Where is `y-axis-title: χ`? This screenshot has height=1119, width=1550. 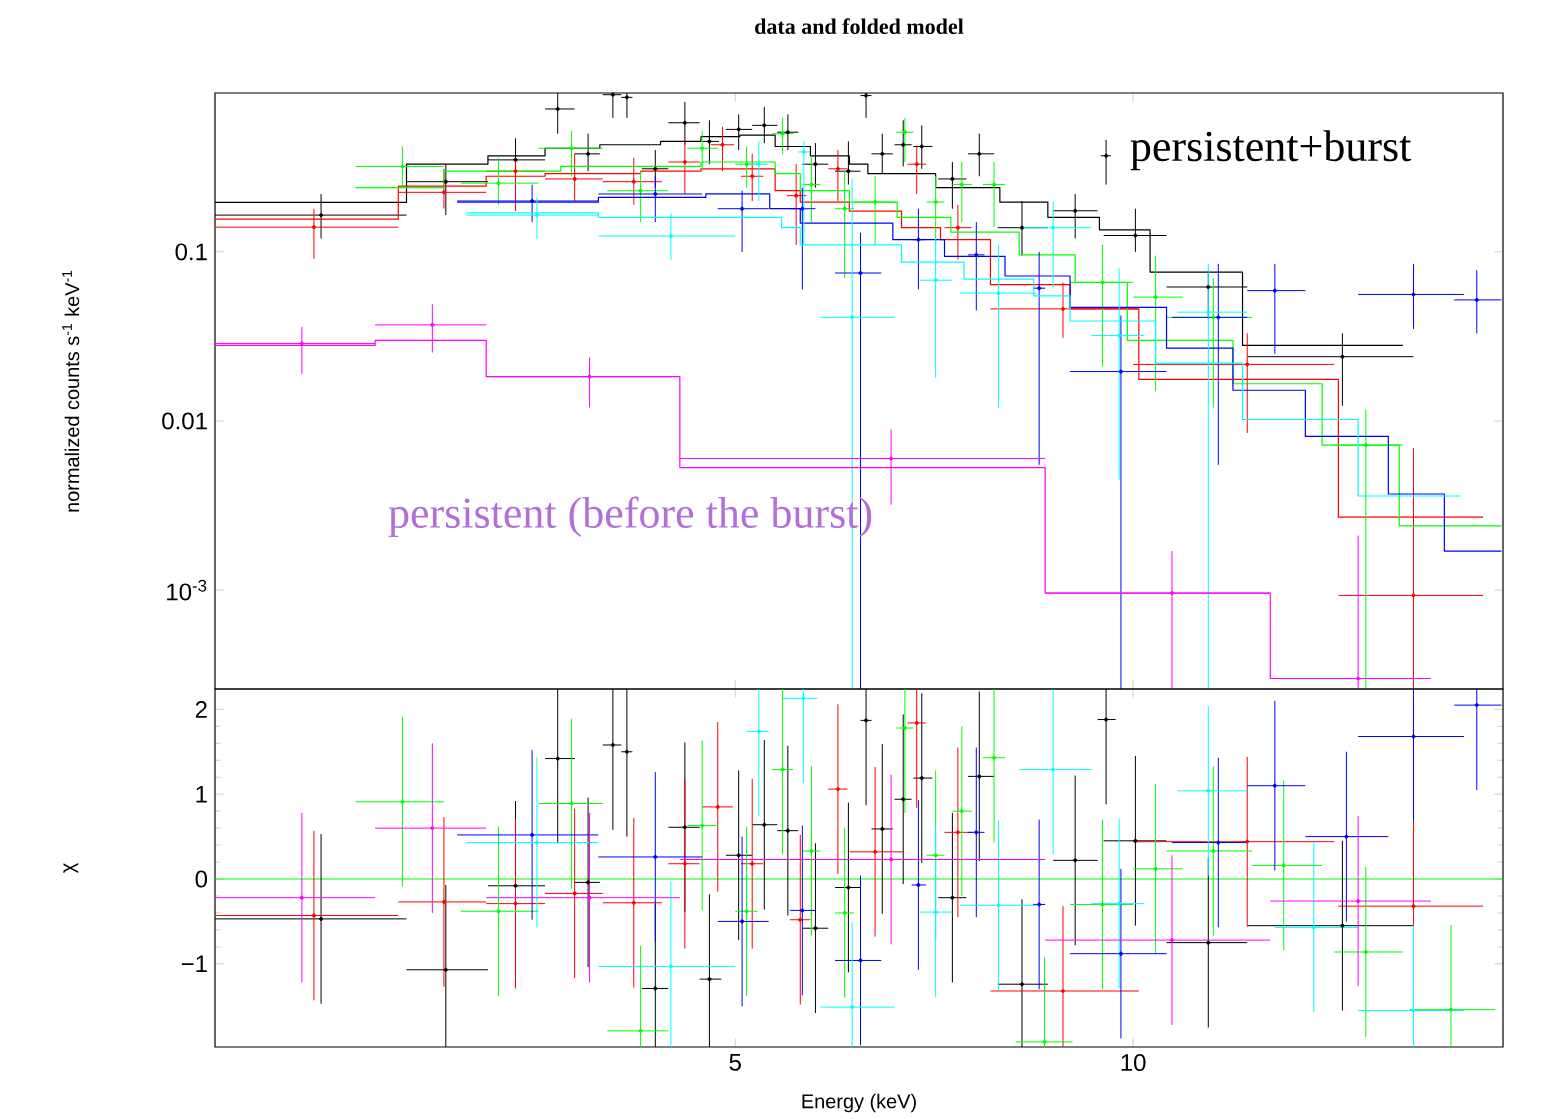
y-axis-title: χ is located at coordinates (71, 868).